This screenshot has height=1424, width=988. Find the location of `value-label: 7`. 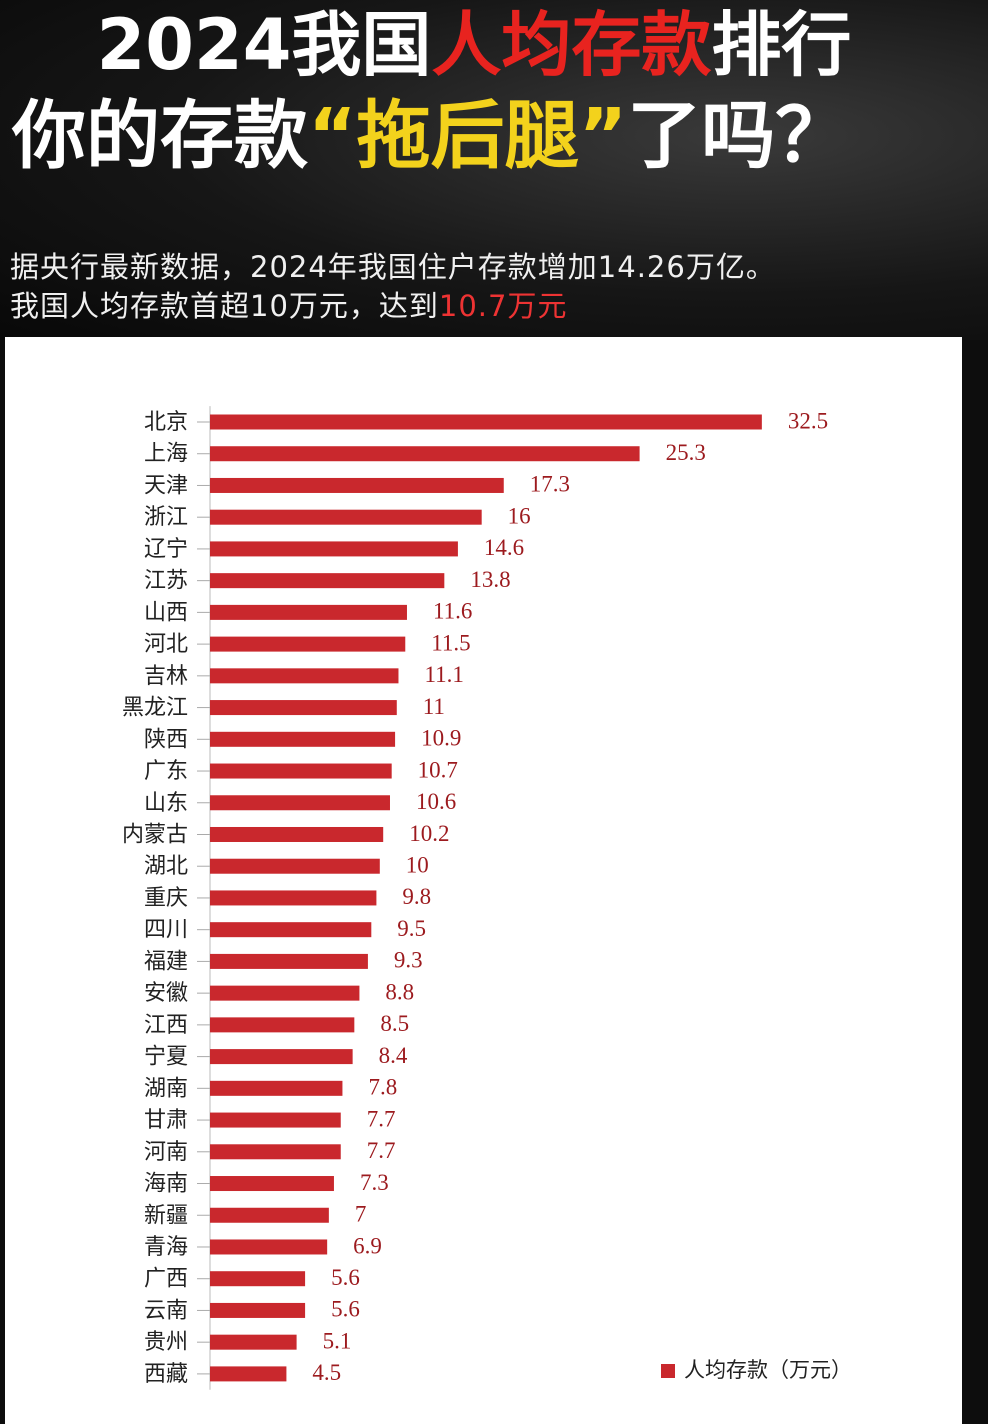

value-label: 7 is located at coordinates (361, 1214).